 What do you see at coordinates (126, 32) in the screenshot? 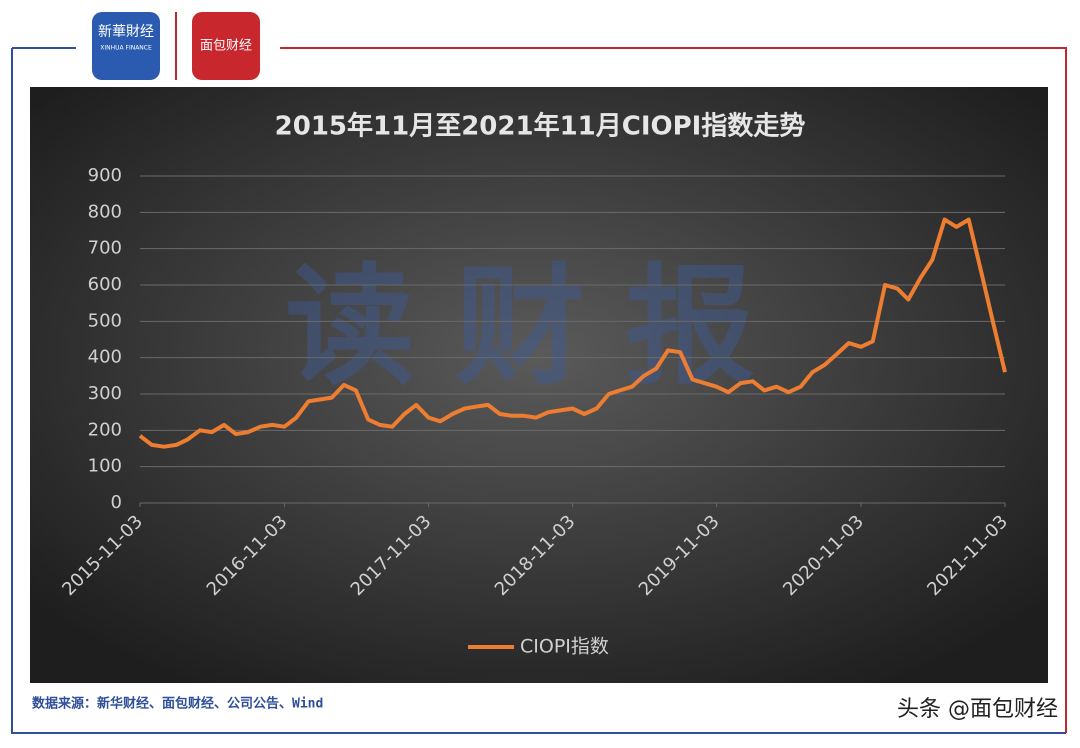
I see `logo-left-text: 新華財经` at bounding box center [126, 32].